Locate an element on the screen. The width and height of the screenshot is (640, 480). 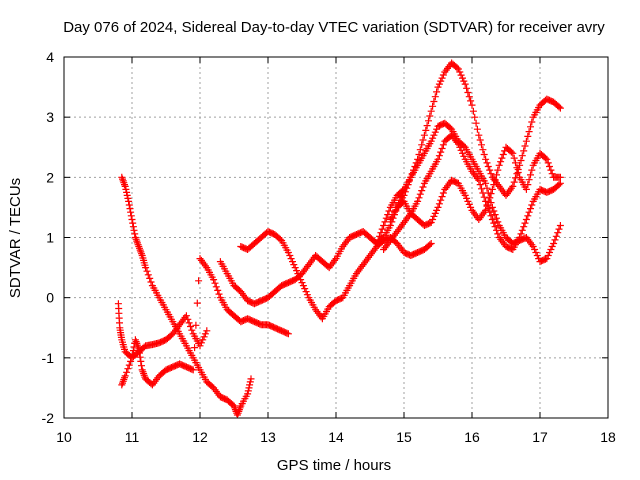
x-tick-label: 16 is located at coordinates (472, 437).